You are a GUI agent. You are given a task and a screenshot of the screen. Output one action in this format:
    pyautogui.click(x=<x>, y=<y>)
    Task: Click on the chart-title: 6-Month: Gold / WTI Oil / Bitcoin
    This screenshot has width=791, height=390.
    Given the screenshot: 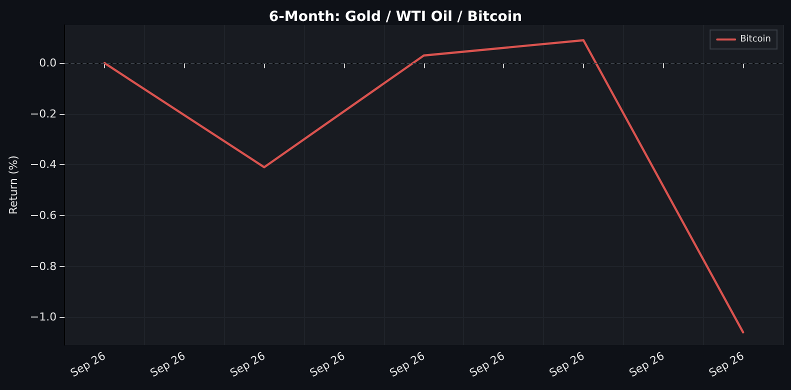 What is the action you would take?
    pyautogui.click(x=395, y=17)
    